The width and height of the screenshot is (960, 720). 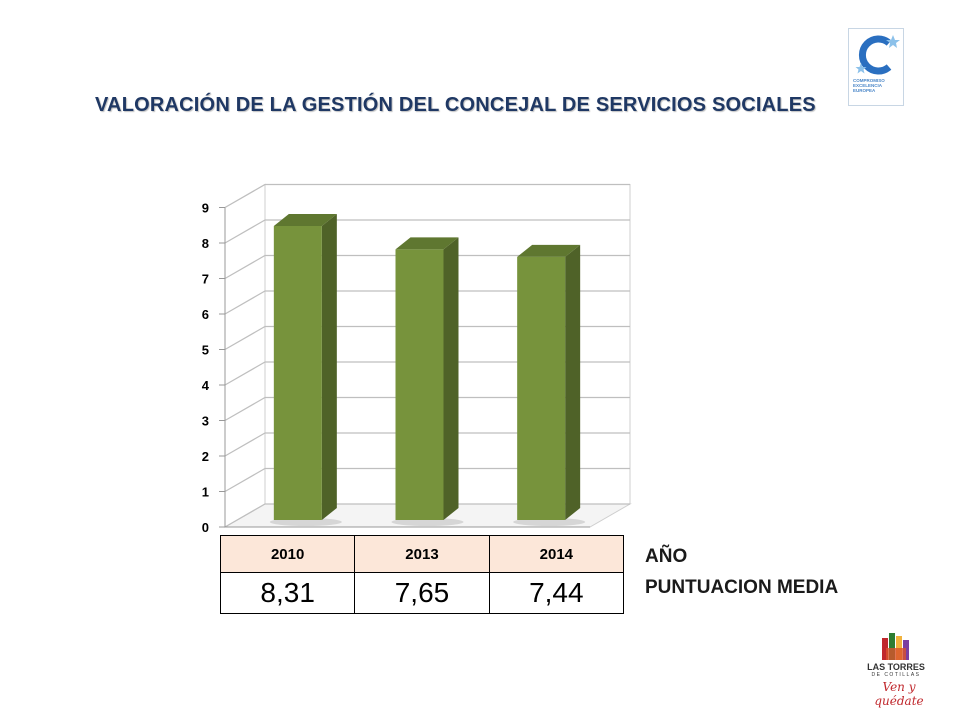 I want to click on table-row-scores: 8,31 7,65 7,44, so click(x=422, y=593).